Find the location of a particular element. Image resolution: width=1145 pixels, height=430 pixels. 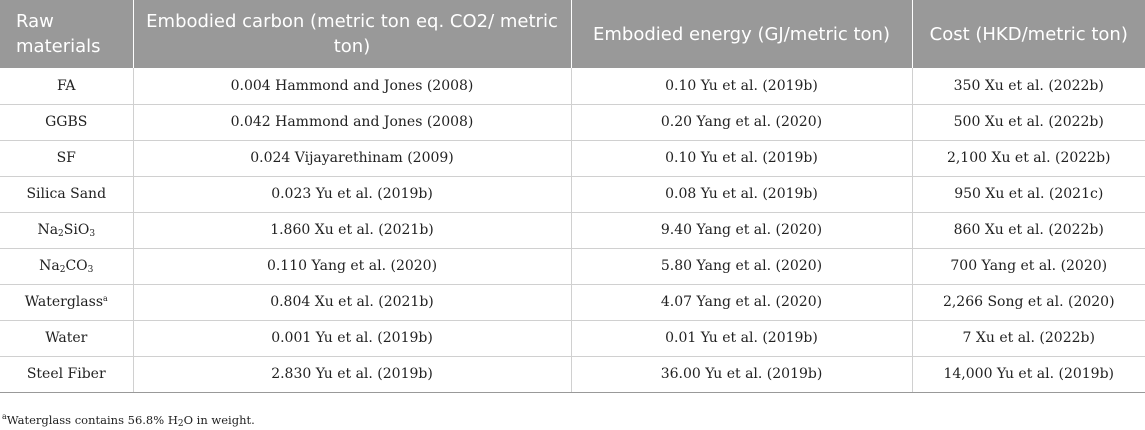

material-cell: Na2CO3 is located at coordinates (67, 266).